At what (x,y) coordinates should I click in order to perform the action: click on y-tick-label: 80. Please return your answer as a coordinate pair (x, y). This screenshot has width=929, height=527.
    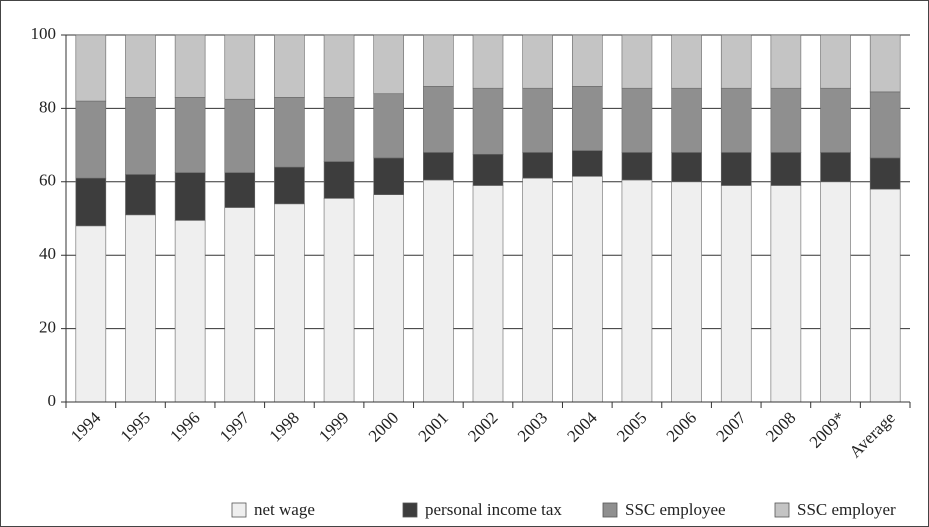
    Looking at the image, I should click on (47, 106).